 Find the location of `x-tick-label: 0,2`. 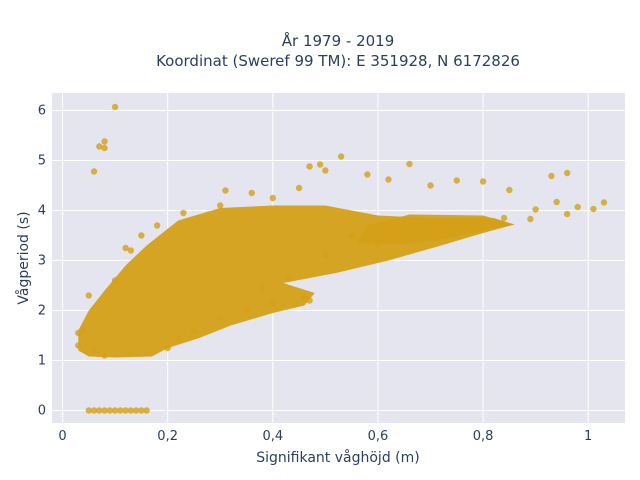

x-tick-label: 0,2 is located at coordinates (167, 436).